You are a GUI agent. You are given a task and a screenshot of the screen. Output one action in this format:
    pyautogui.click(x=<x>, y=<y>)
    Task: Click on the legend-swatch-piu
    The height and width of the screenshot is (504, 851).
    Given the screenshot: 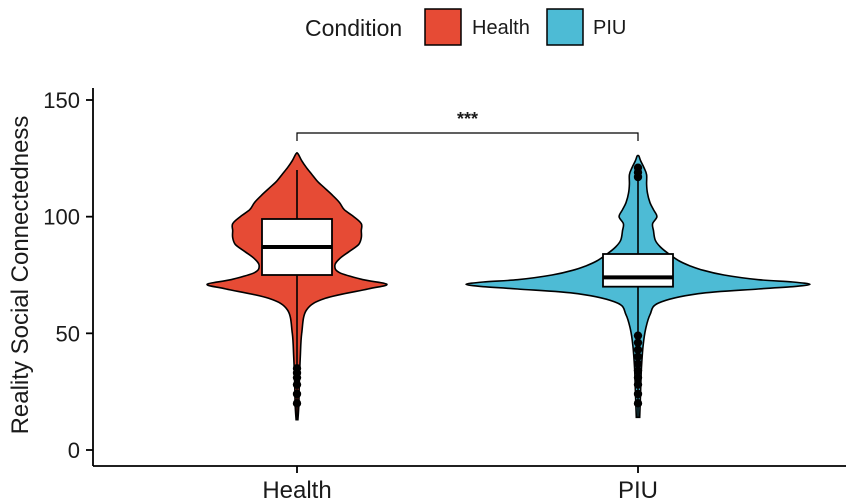 What is the action you would take?
    pyautogui.click(x=565, y=27)
    